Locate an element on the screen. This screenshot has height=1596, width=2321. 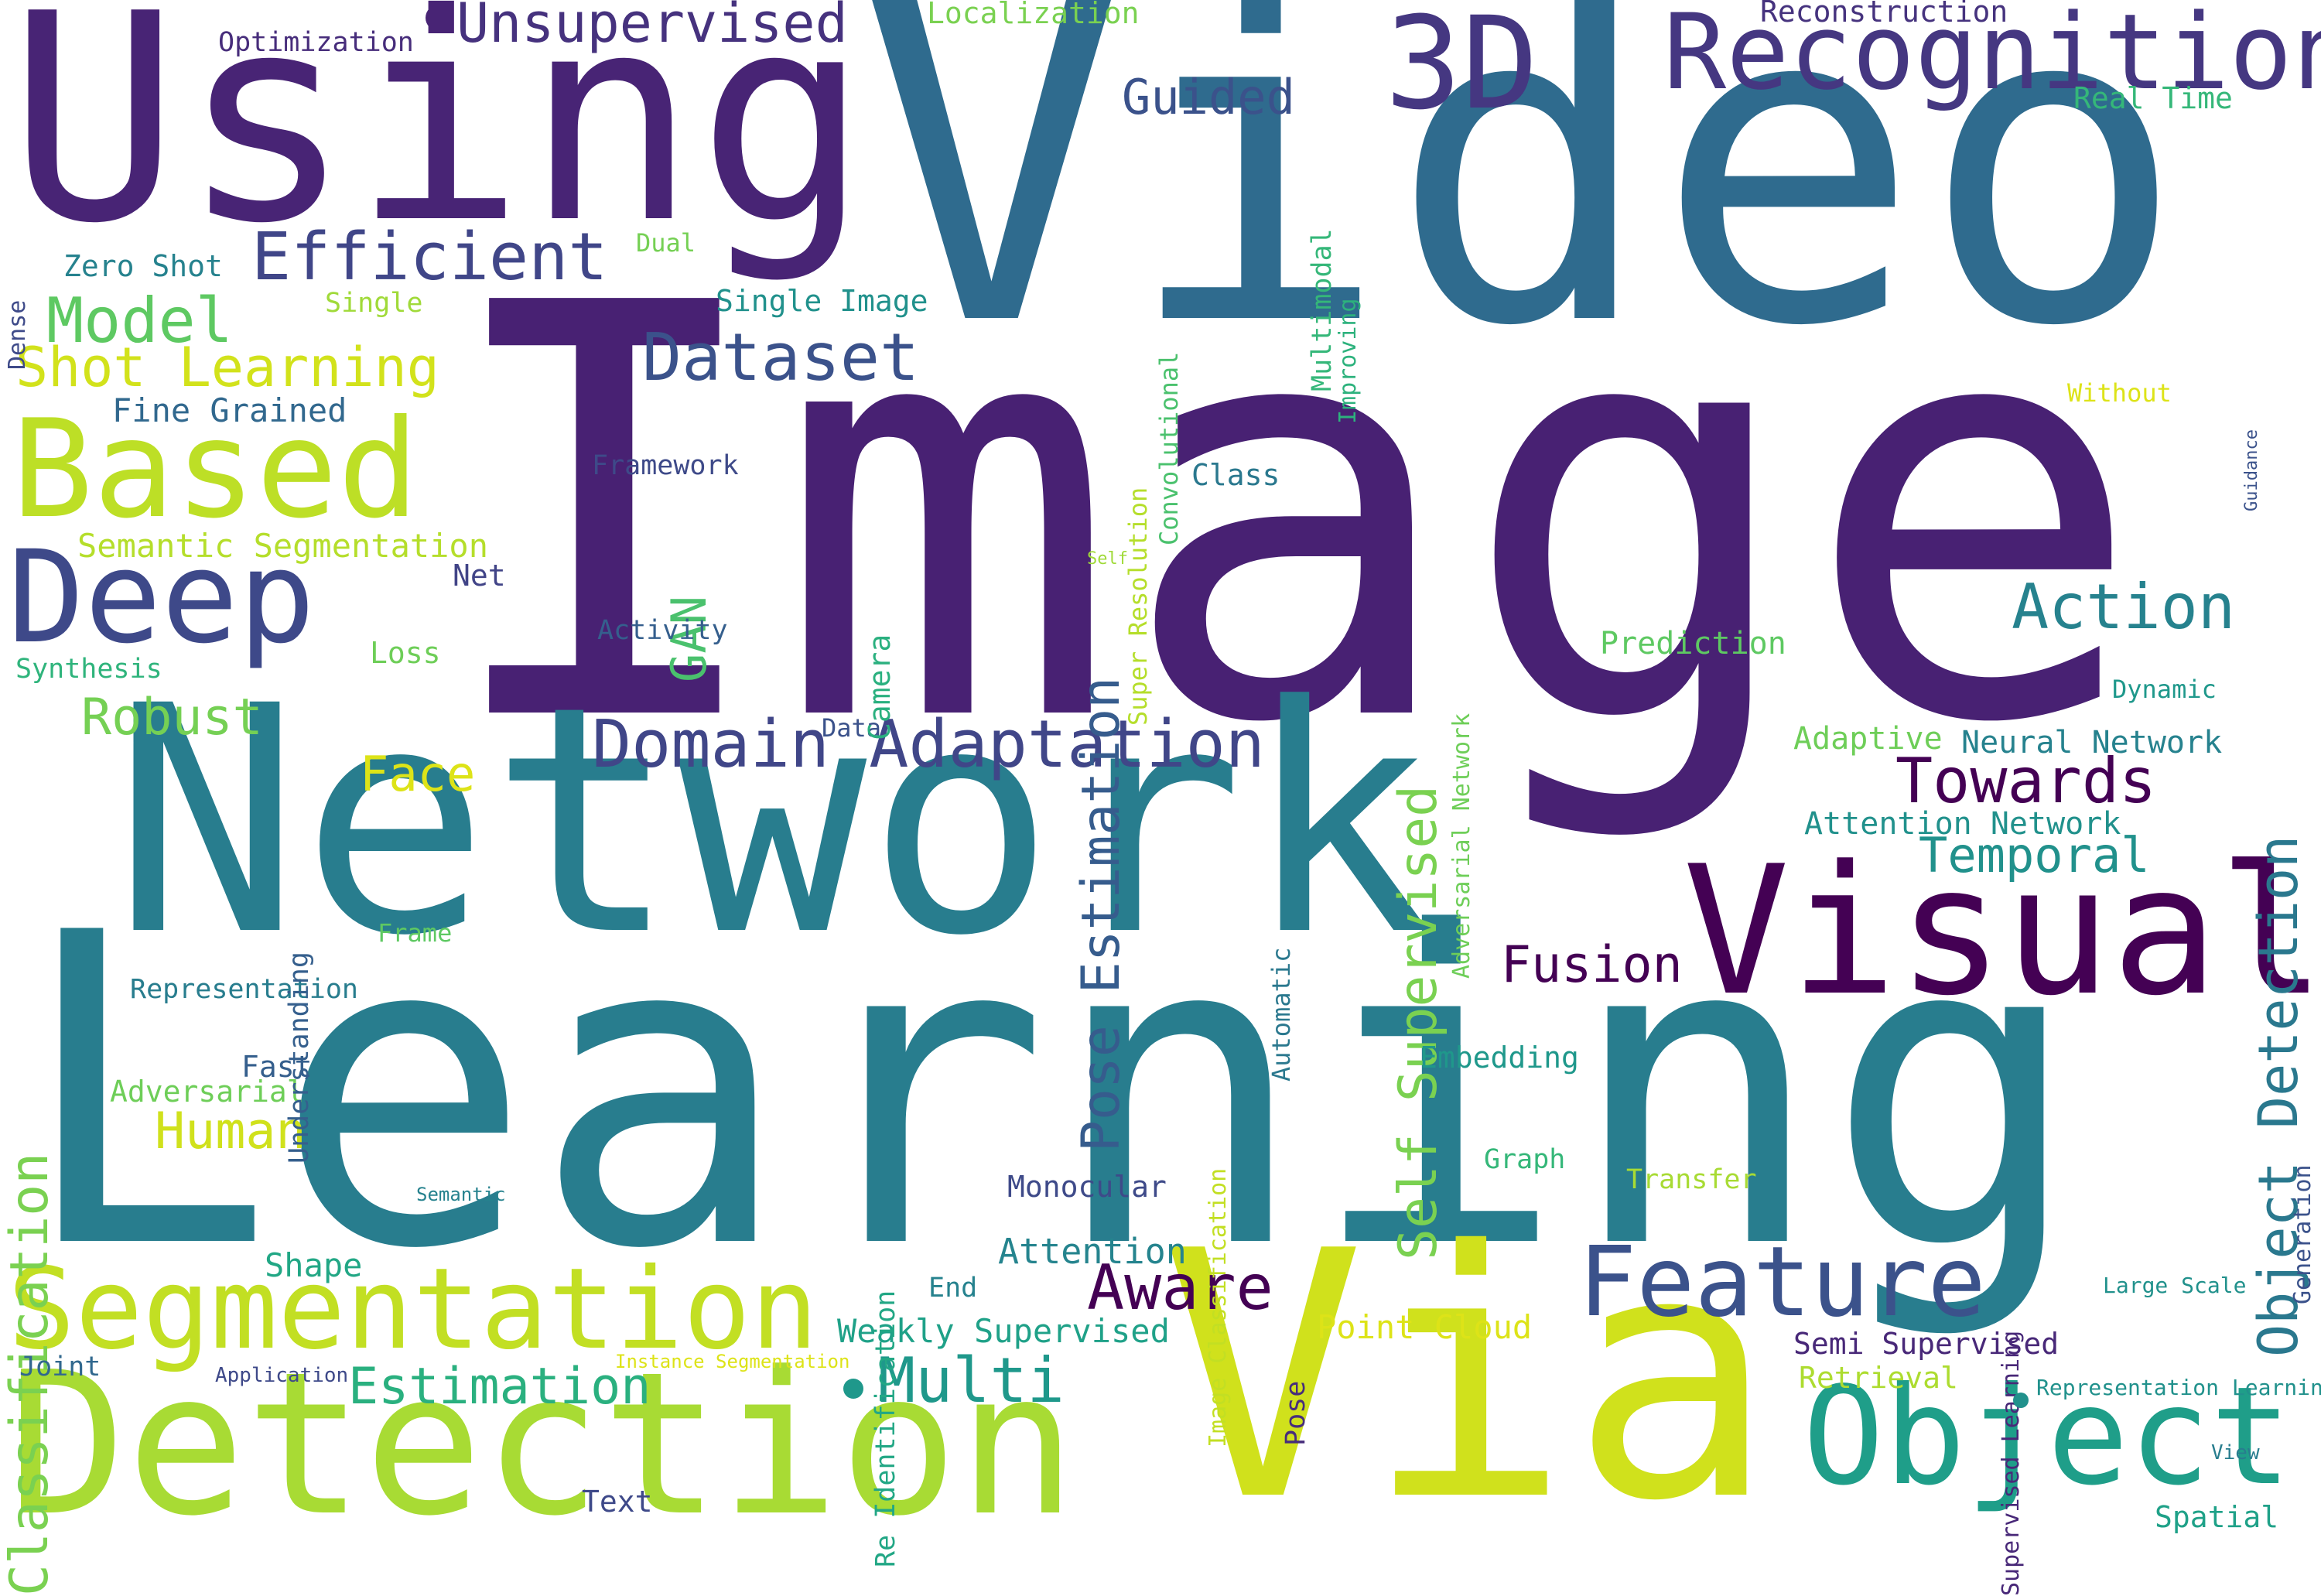
word-improving: Improving is located at coordinates (1348, 361).